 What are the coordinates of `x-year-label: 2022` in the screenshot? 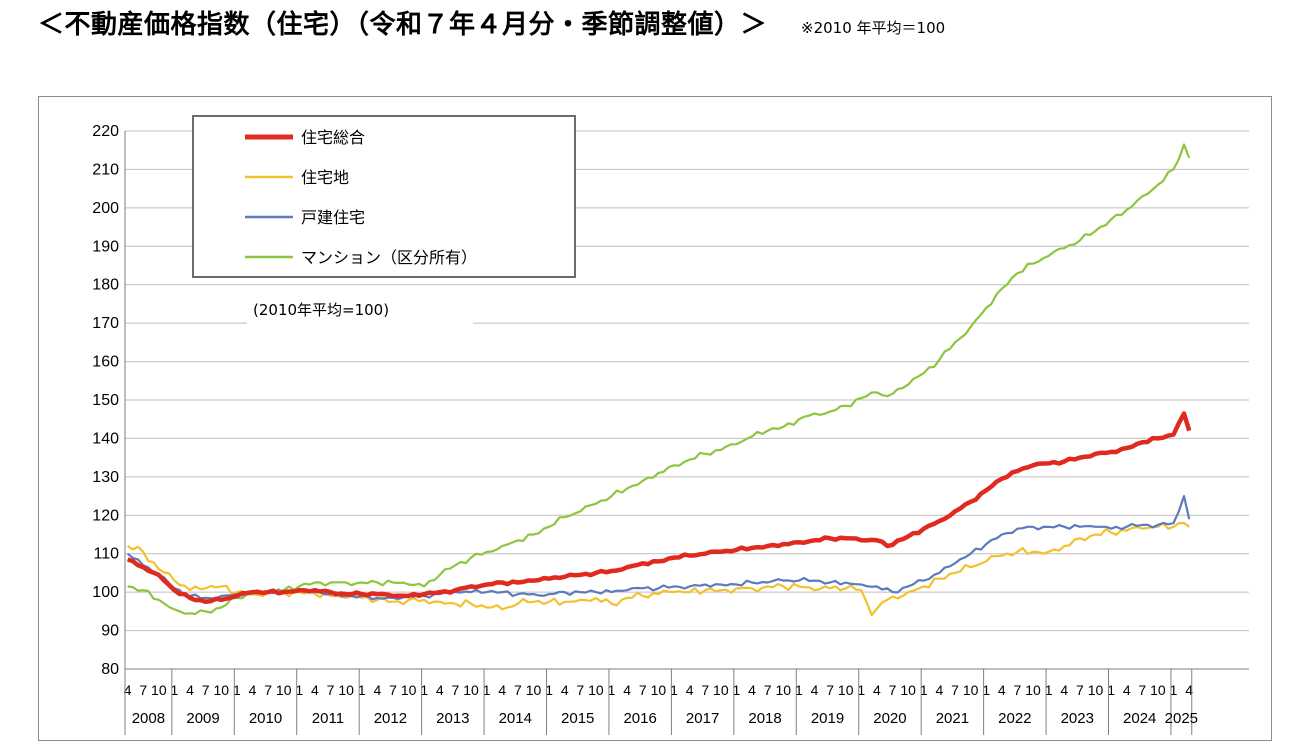 It's located at (1014, 718).